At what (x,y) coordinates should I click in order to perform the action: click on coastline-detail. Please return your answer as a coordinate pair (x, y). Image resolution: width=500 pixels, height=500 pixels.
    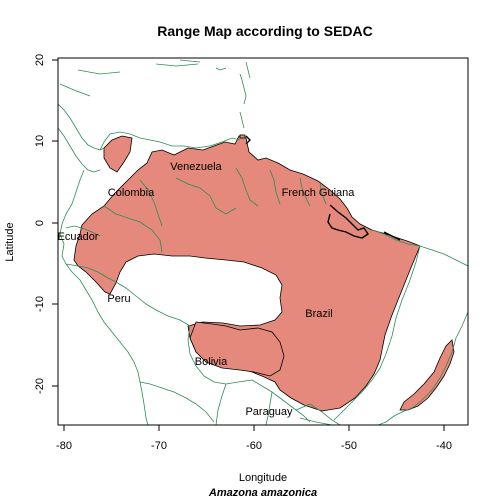
    Looking at the image, I should click on (323, 188).